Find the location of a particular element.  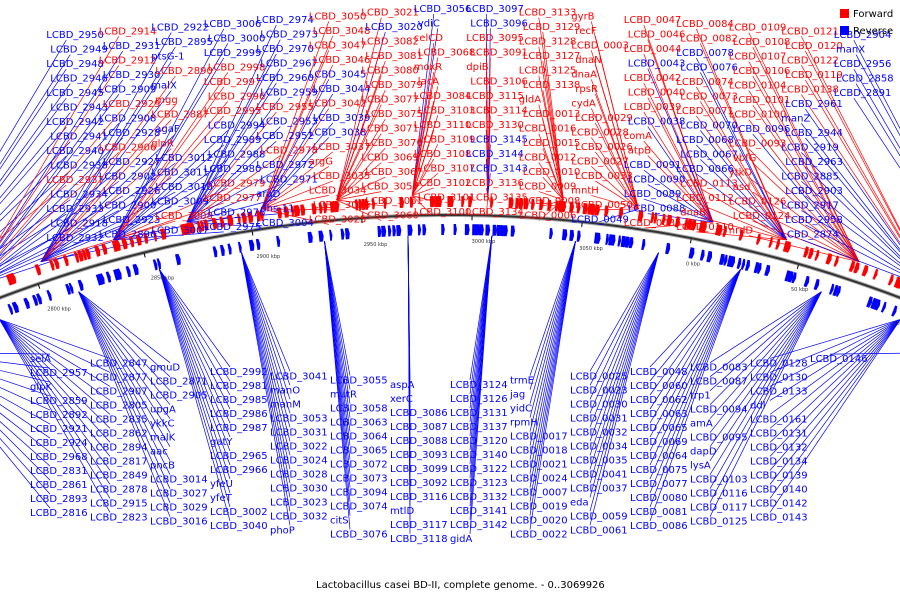

gene-label: gmuD is located at coordinates (165, 368).